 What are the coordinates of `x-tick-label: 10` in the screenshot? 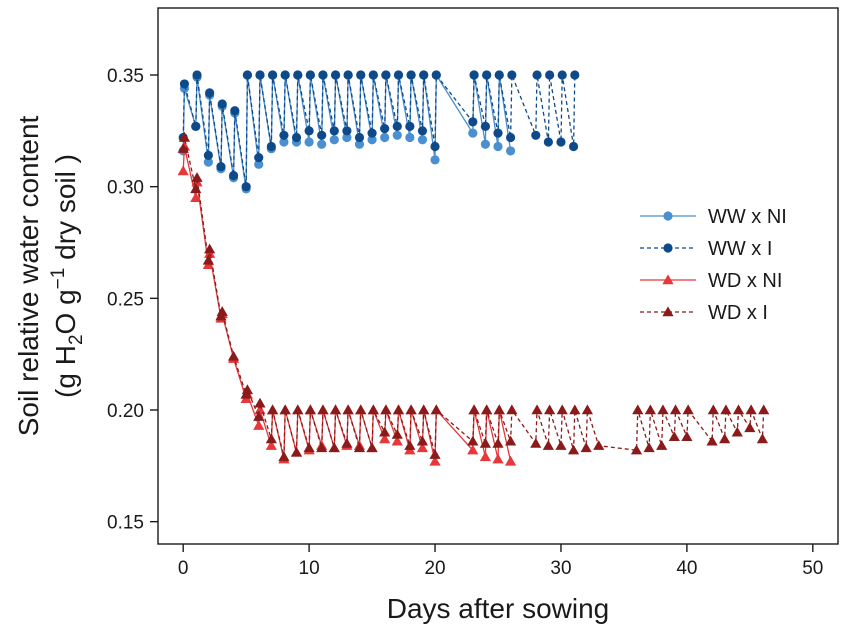 It's located at (309, 568).